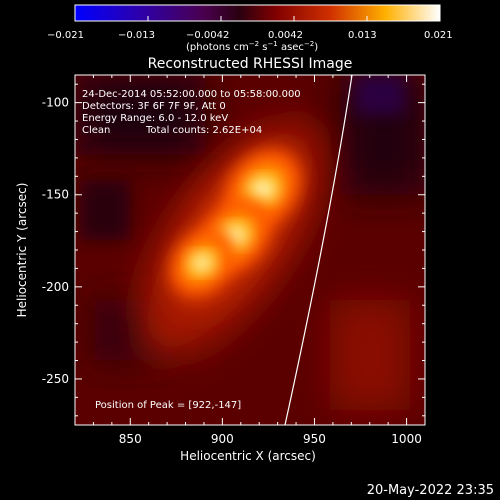 This screenshot has height=500, width=500. Describe the element at coordinates (285, 35) in the screenshot. I see `colorbar-tick-3: 0.0042` at that location.